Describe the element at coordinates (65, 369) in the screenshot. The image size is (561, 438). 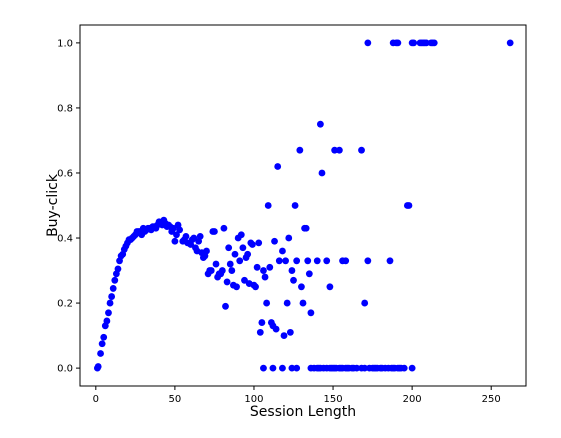
I see `y-tick-label: 0.0` at that location.